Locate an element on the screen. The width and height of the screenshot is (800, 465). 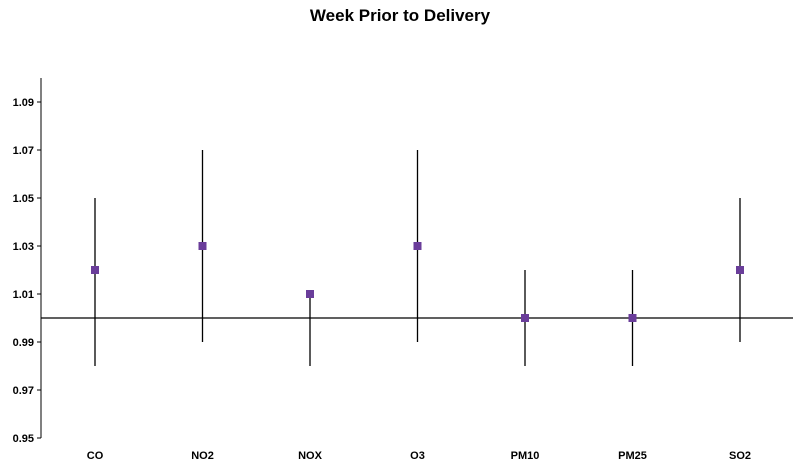
y-tick-label: 0.99 is located at coordinates (23, 343).